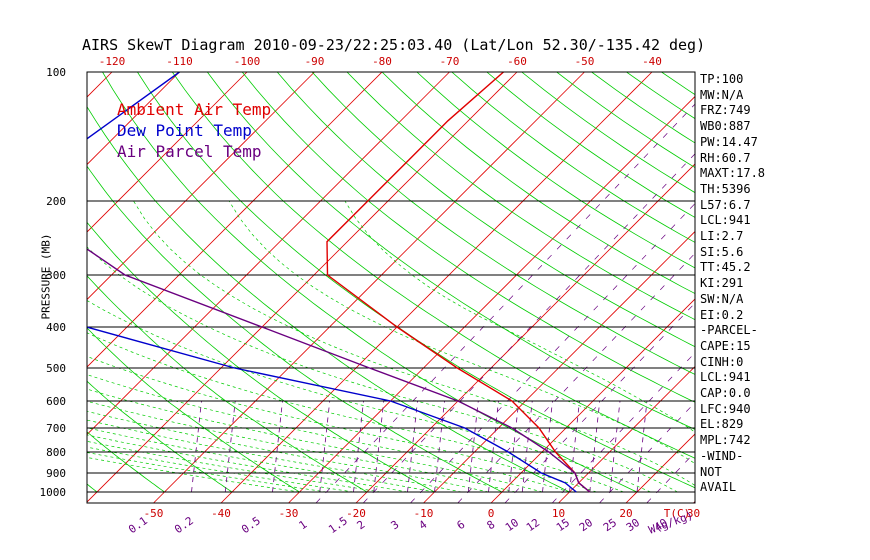 Image resolution: width=870 pixels, height=560 pixels. I want to click on mixing-ratio-tick-label: 3, so click(395, 525).